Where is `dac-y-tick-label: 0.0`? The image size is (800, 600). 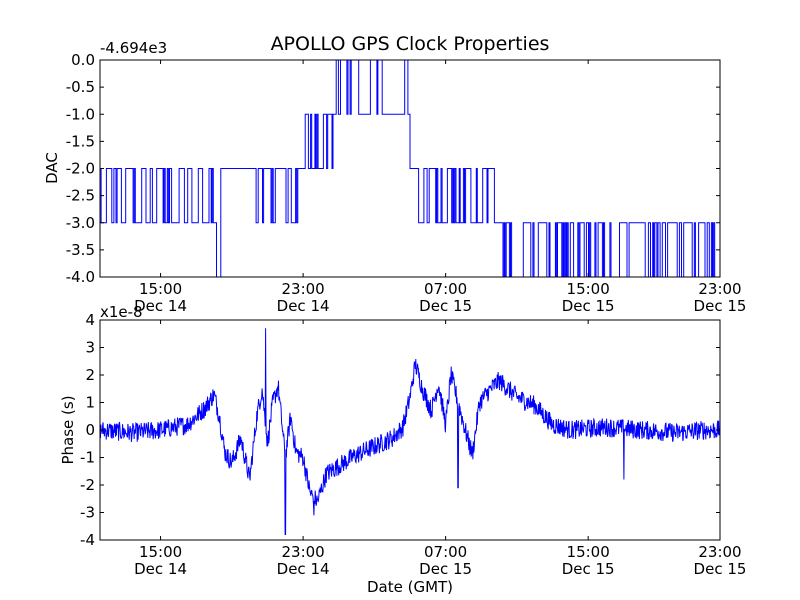 dac-y-tick-label: 0.0 is located at coordinates (83, 60).